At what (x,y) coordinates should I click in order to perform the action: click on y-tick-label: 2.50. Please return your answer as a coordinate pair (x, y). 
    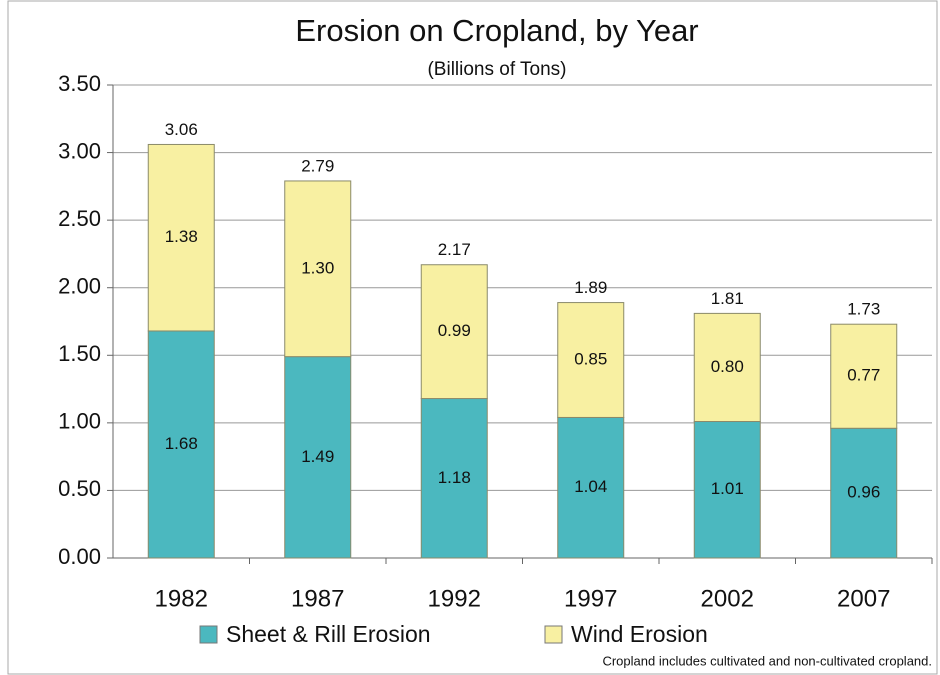
    Looking at the image, I should click on (79, 218).